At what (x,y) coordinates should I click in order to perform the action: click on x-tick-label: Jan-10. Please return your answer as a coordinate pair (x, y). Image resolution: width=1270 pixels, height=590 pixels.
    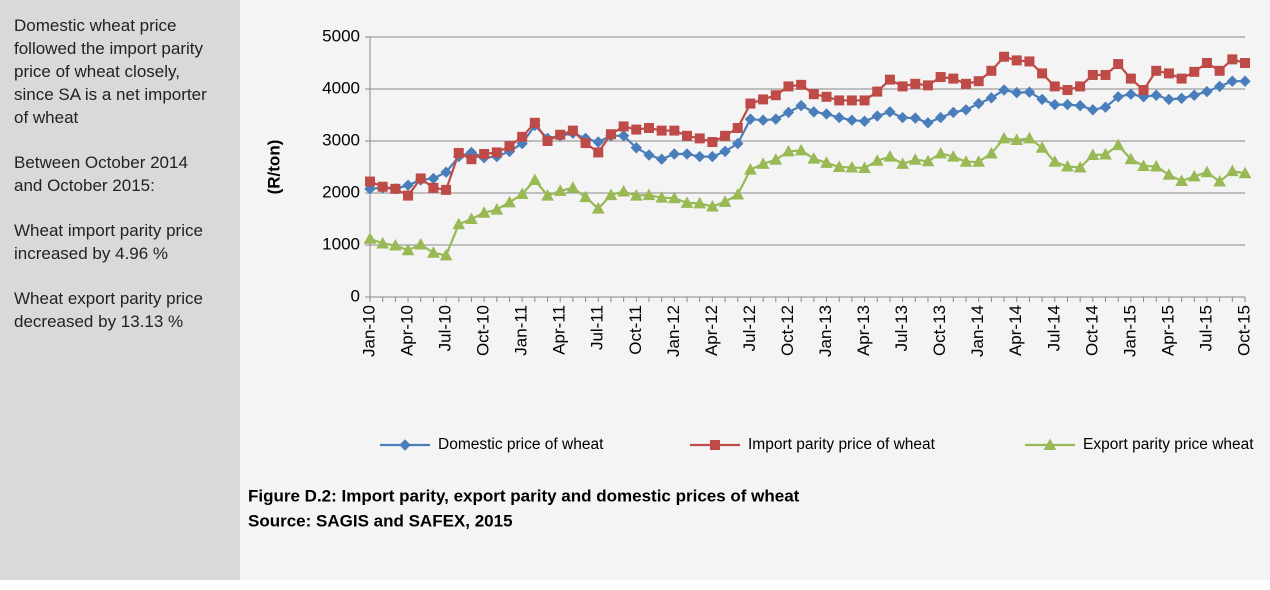
    Looking at the image, I should click on (368, 331).